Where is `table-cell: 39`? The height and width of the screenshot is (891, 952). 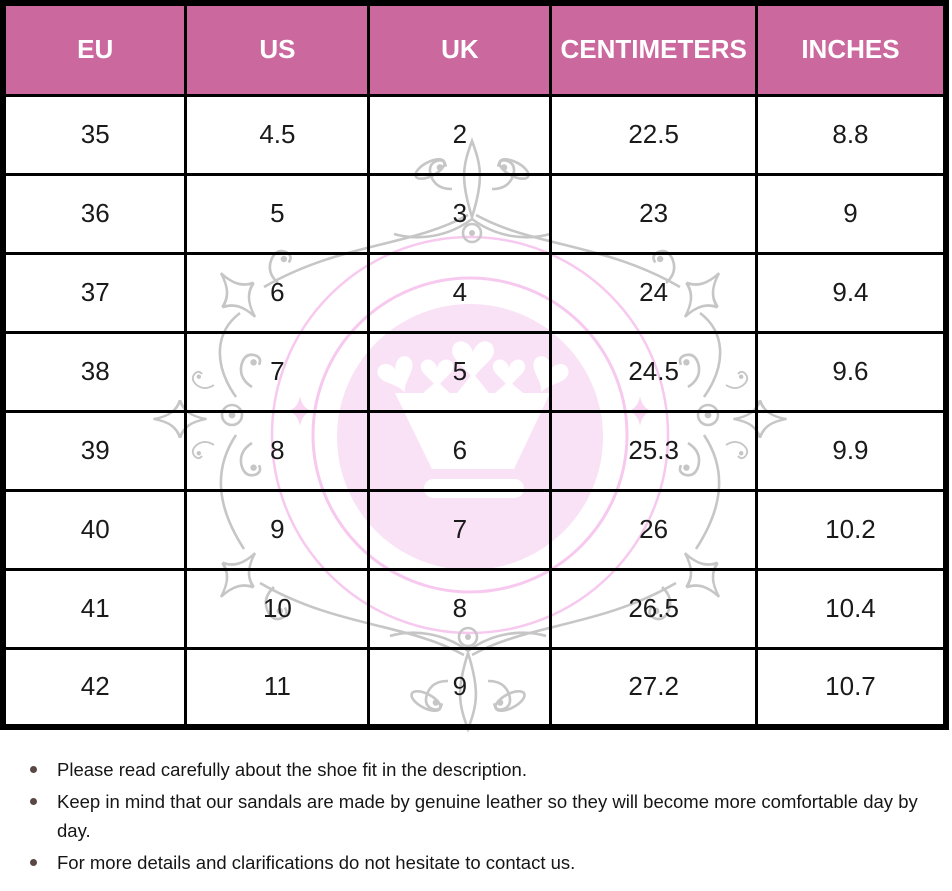 table-cell: 39 is located at coordinates (94, 450).